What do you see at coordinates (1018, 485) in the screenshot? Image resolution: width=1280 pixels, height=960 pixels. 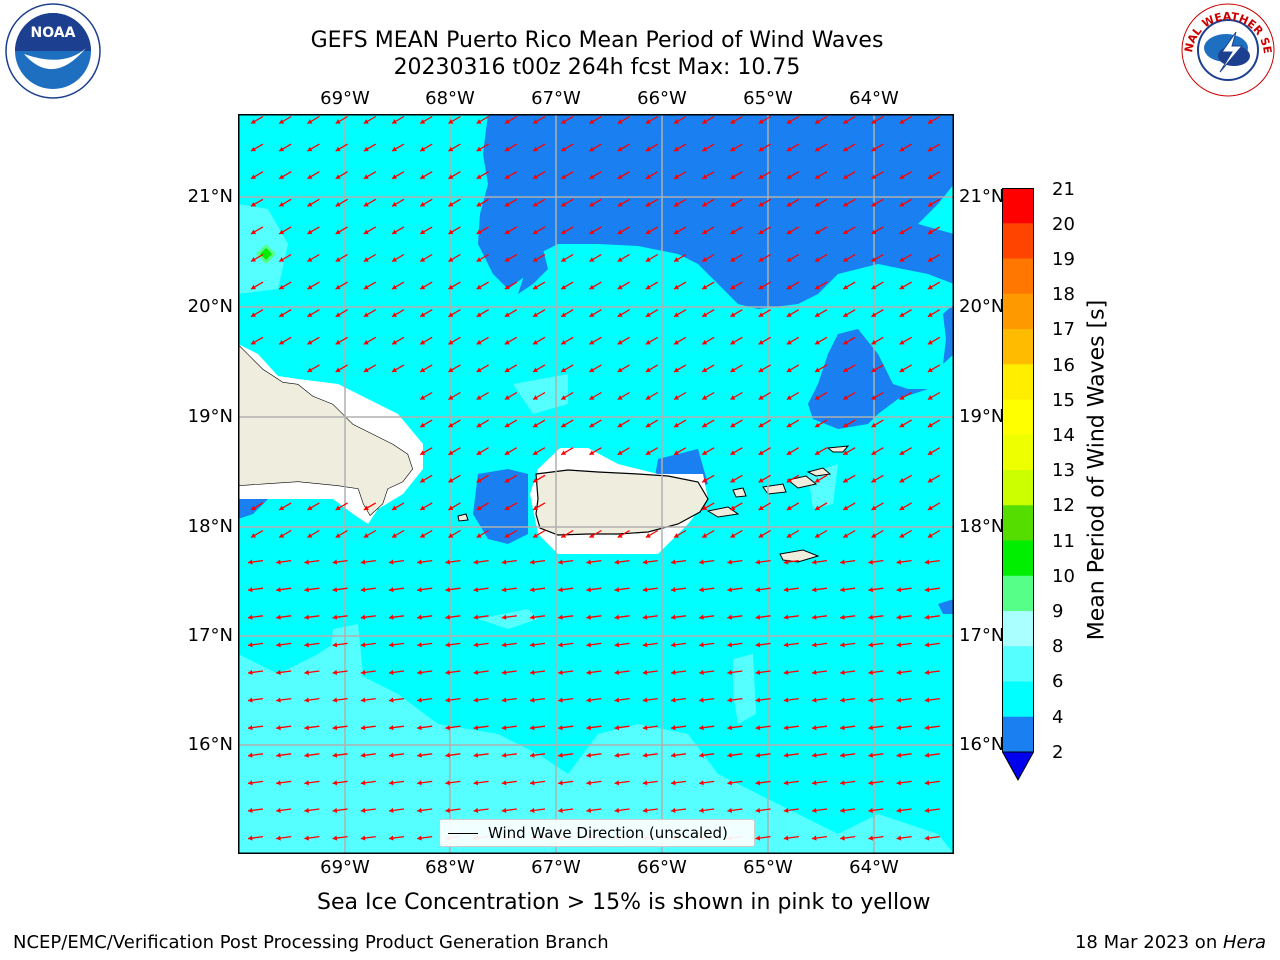 I see `colorbar` at bounding box center [1018, 485].